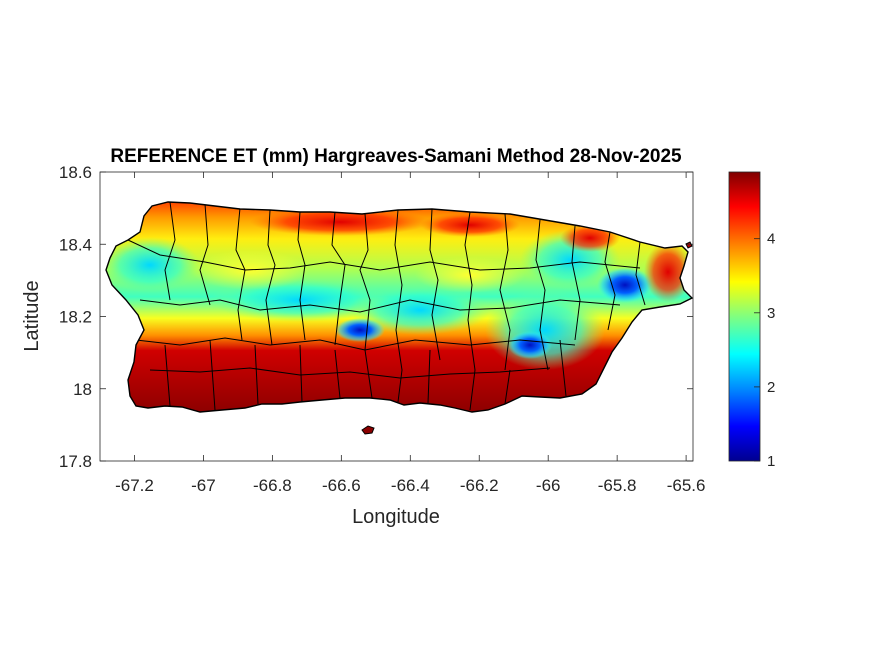 This screenshot has width=875, height=656. Describe the element at coordinates (32, 315) in the screenshot. I see `y-axis-label: Latitude` at that location.